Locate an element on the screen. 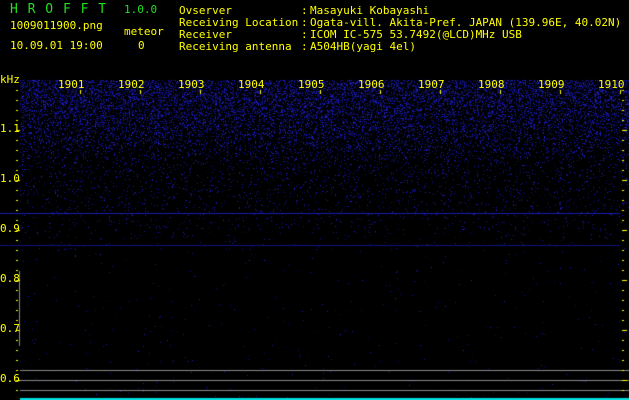 This screenshot has width=629, height=400. info-label: Receiving Location is located at coordinates (239, 22).